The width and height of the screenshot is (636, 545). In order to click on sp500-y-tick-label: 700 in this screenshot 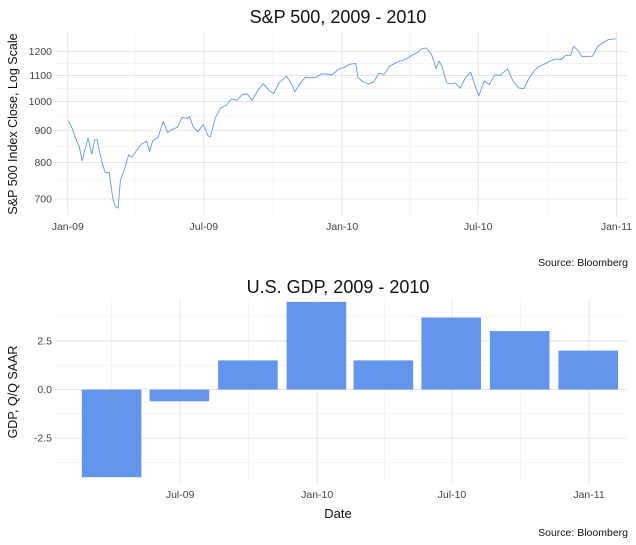, I will do `click(43, 199)`.